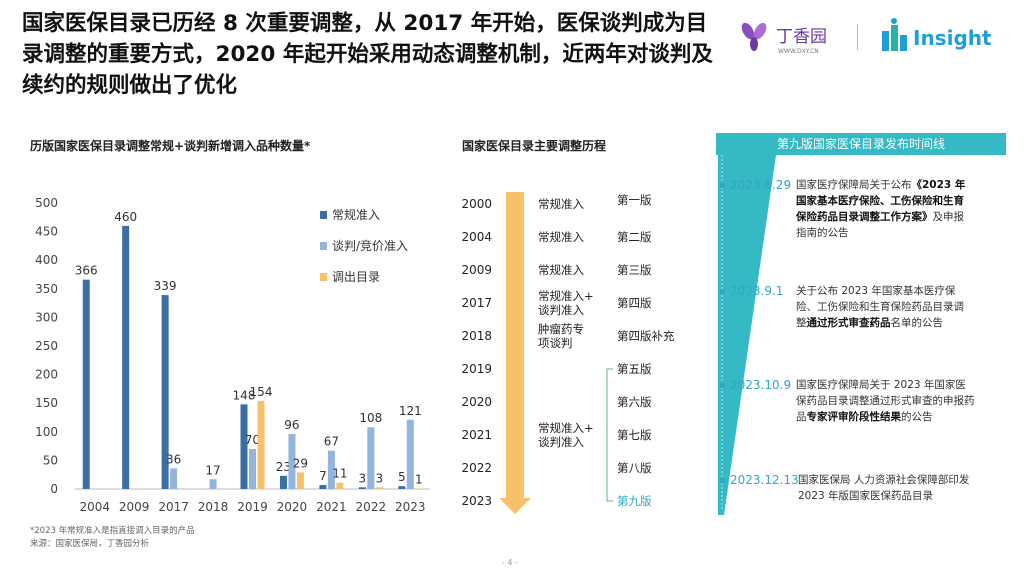 Image resolution: width=1024 pixels, height=576 pixels. I want to click on footnote-1: *2023 年常规准入是指直接调入目录的产品, so click(112, 531).